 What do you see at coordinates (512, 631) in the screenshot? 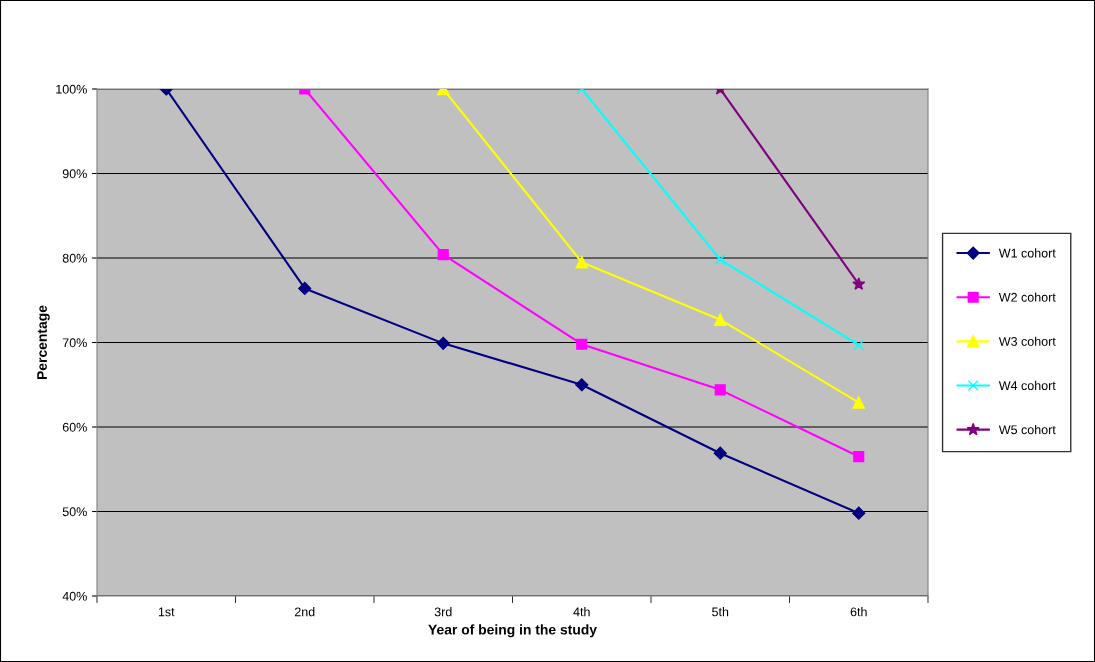
I see `x-axis-title: Year of being in the study` at bounding box center [512, 631].